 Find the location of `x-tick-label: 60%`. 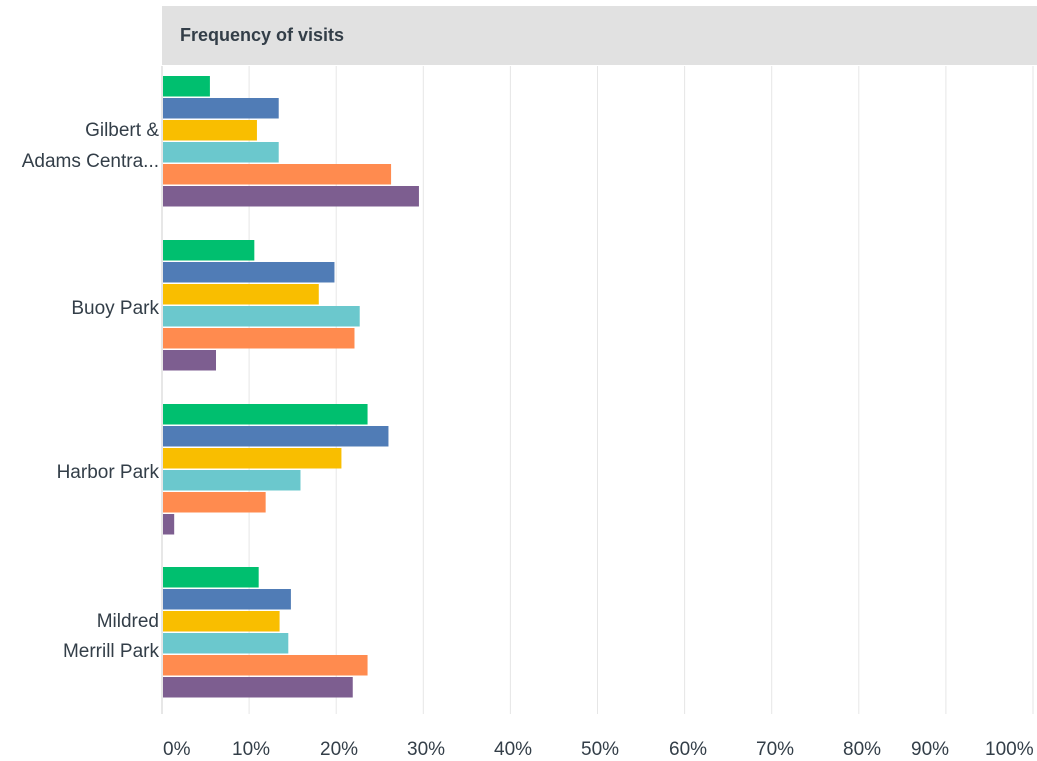

x-tick-label: 60% is located at coordinates (688, 749).